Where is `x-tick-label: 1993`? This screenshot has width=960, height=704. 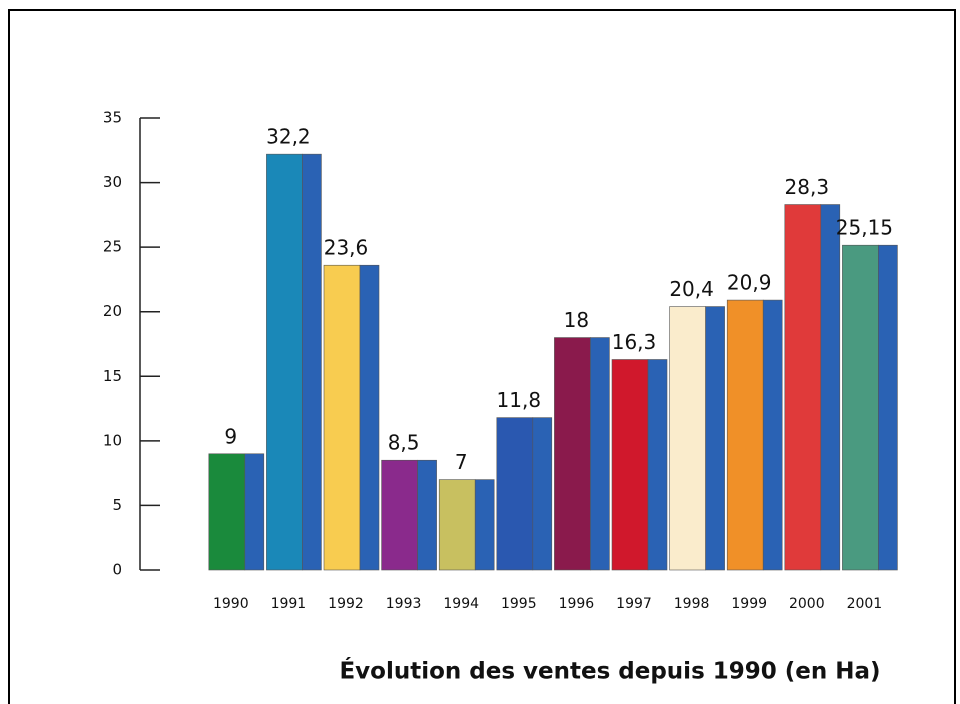
x-tick-label: 1993 is located at coordinates (404, 604).